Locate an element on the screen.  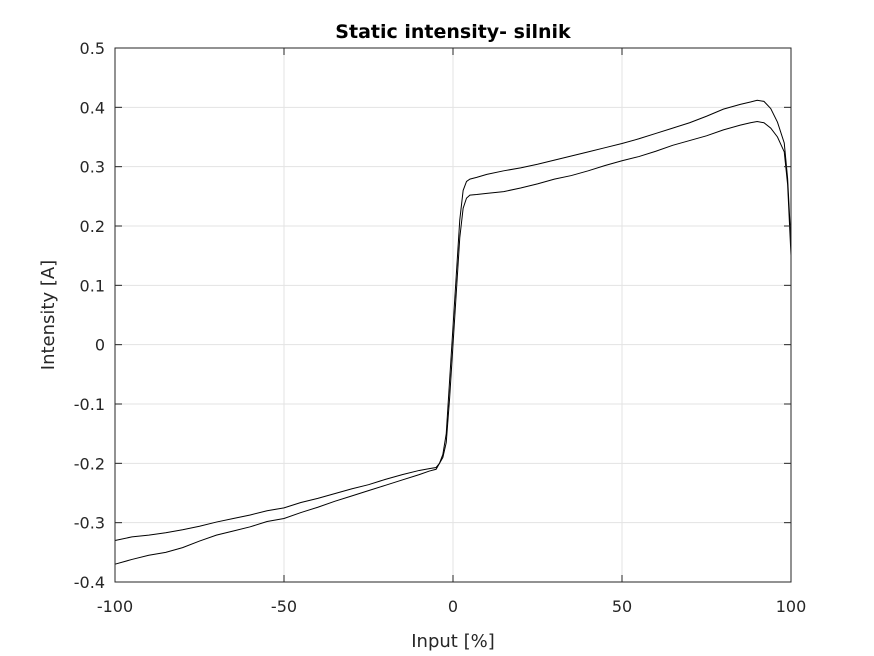
y-tick-label: 0.1 is located at coordinates (92, 285).